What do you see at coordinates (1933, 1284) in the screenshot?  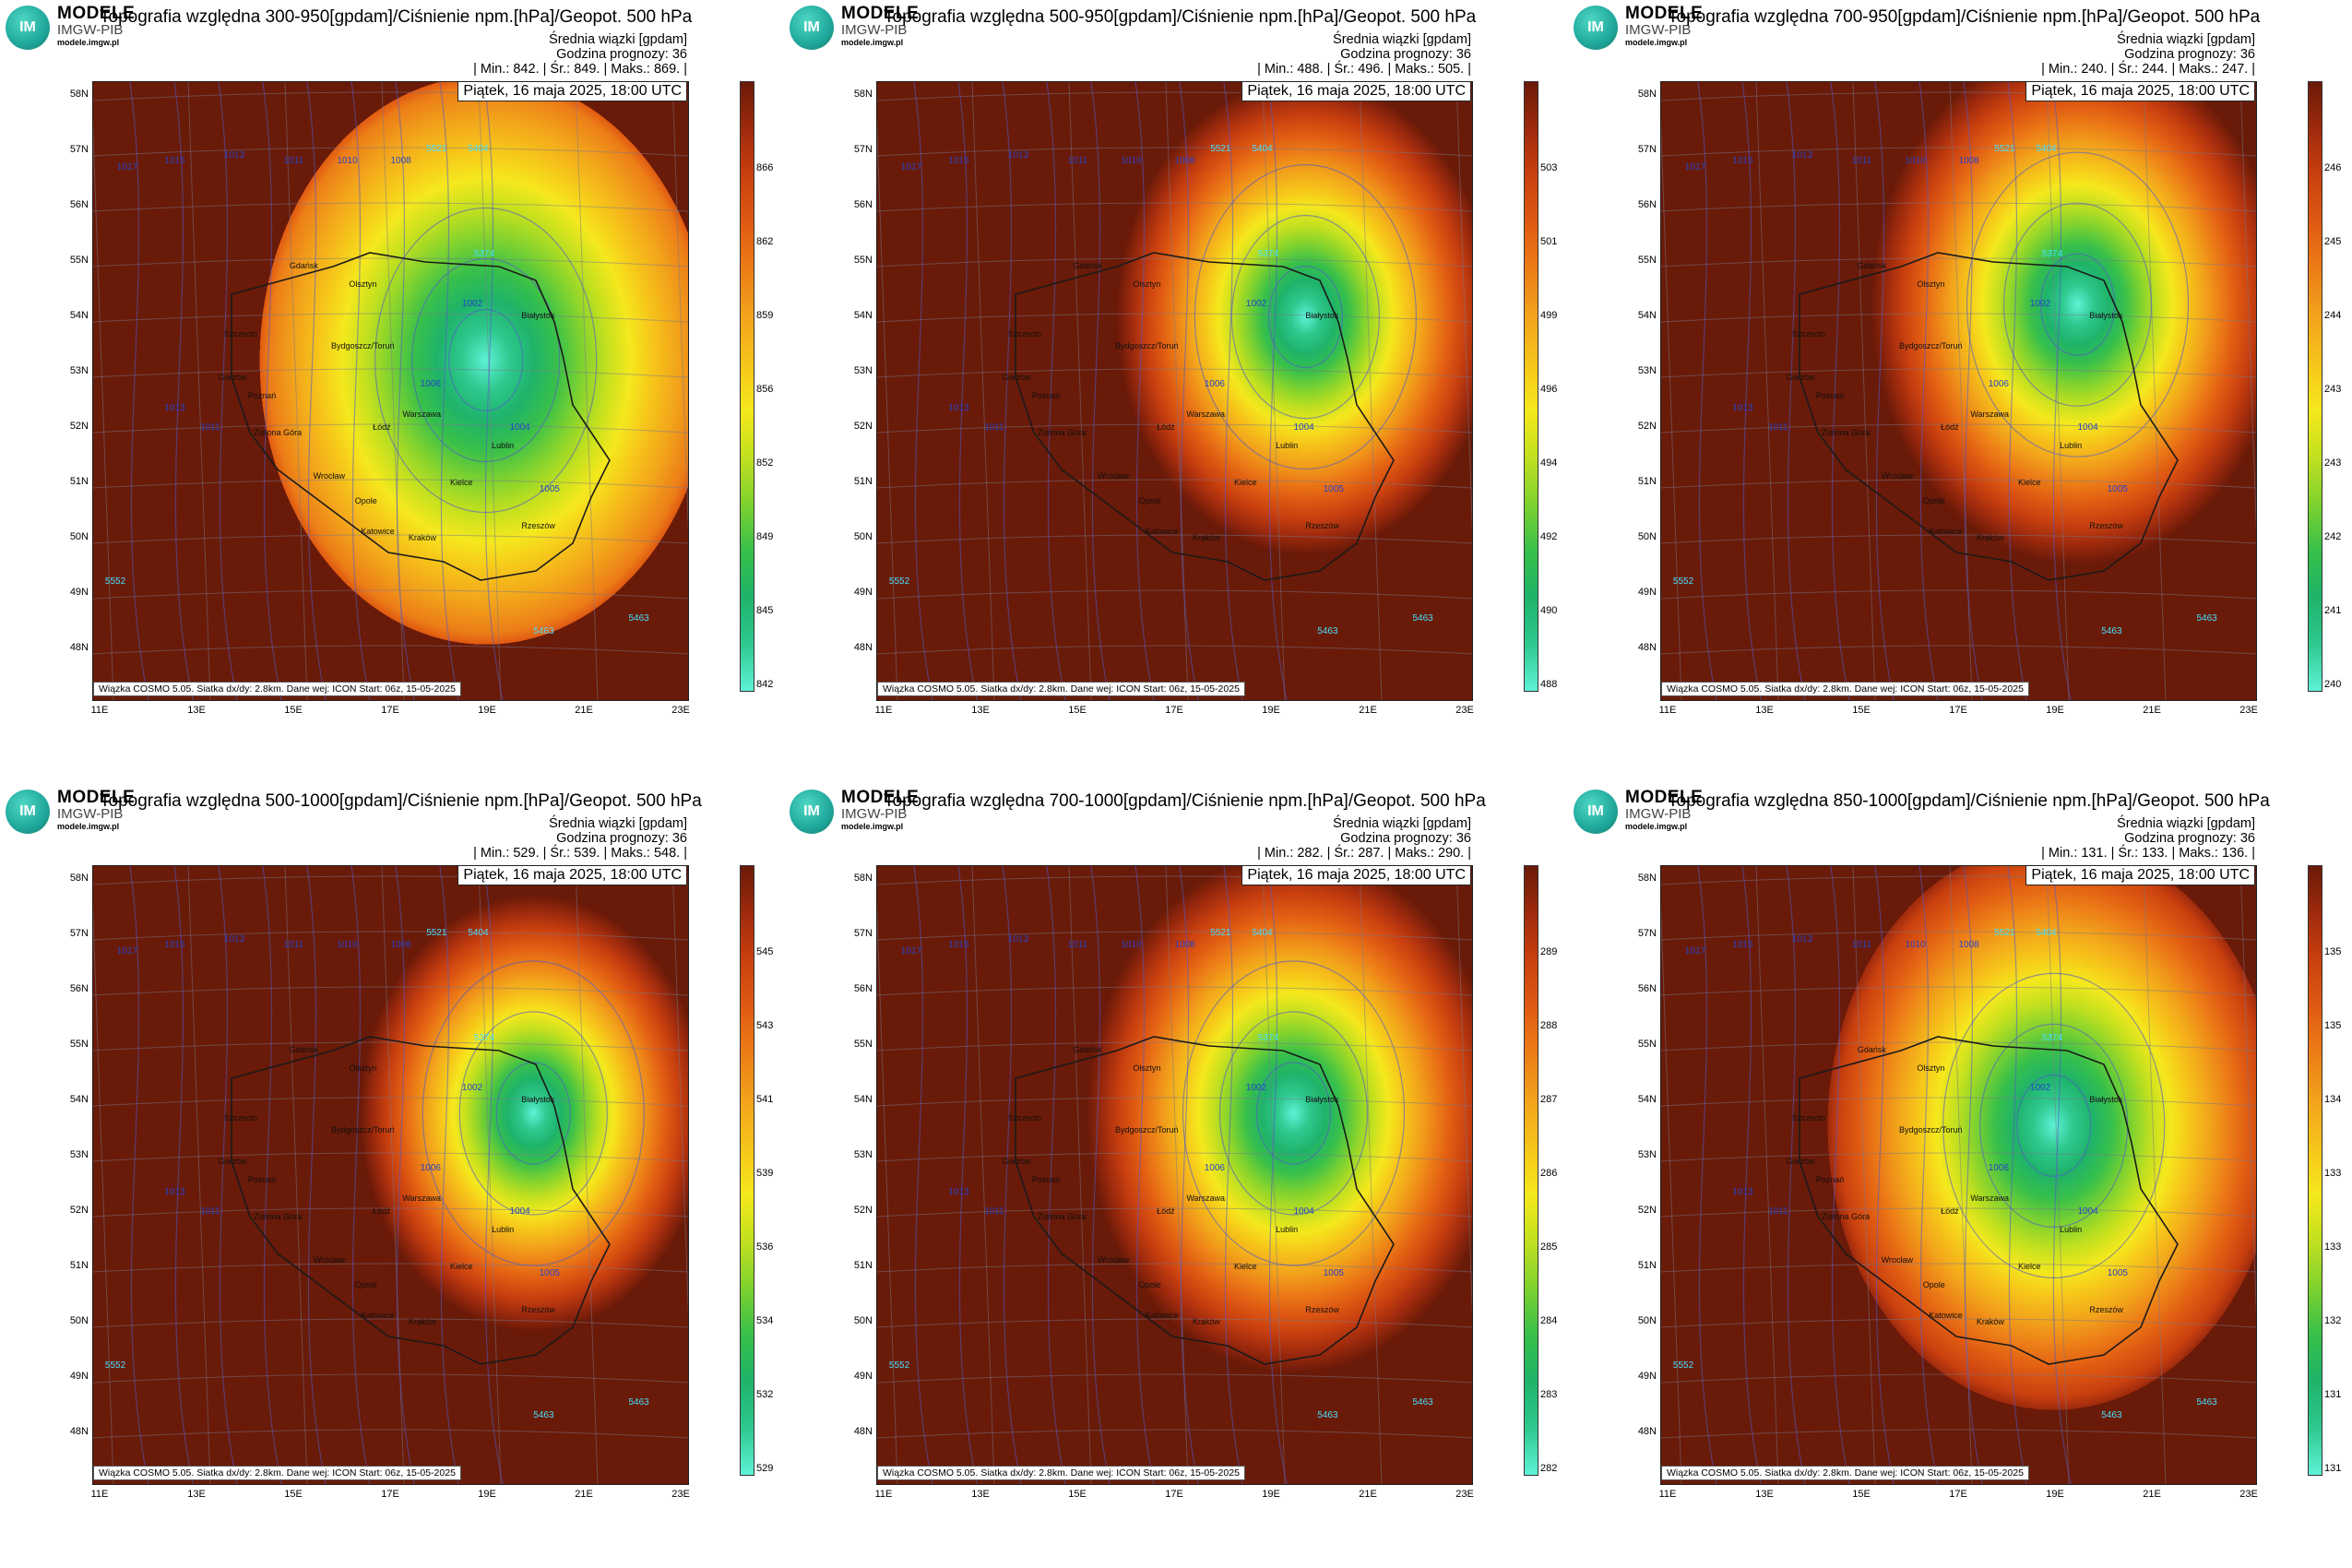 I see `city-label: Opole` at bounding box center [1933, 1284].